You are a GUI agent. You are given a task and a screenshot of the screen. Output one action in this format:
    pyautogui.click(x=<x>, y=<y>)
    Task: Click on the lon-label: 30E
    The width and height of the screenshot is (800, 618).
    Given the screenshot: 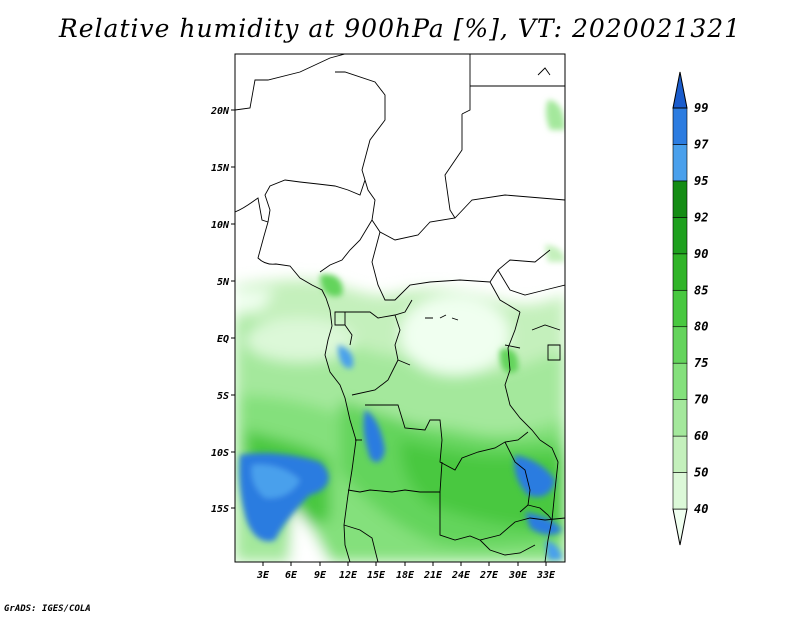 What is the action you would take?
    pyautogui.click(x=518, y=575)
    